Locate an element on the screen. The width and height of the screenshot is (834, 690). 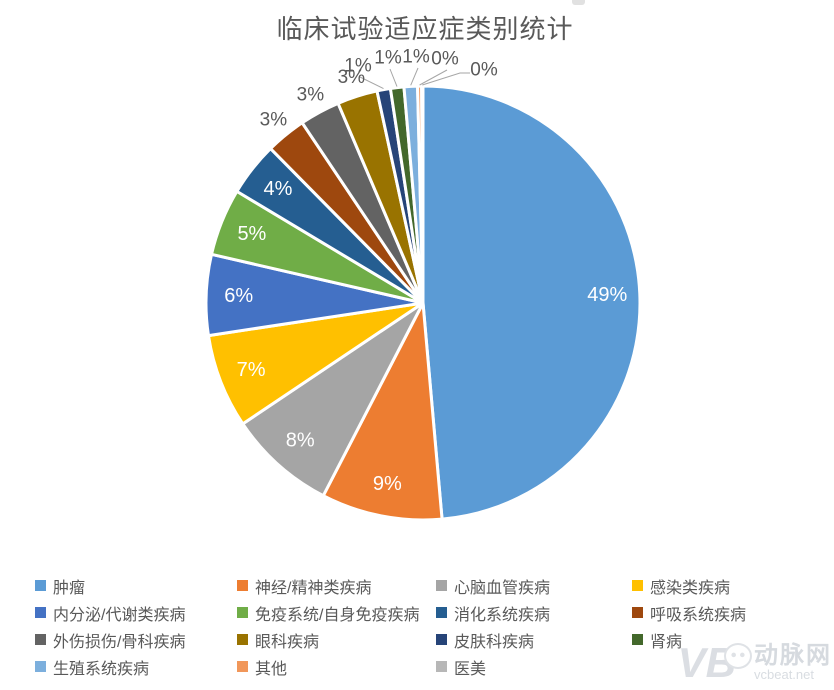
legend-label: 皮肤科疾病 is located at coordinates (494, 642).